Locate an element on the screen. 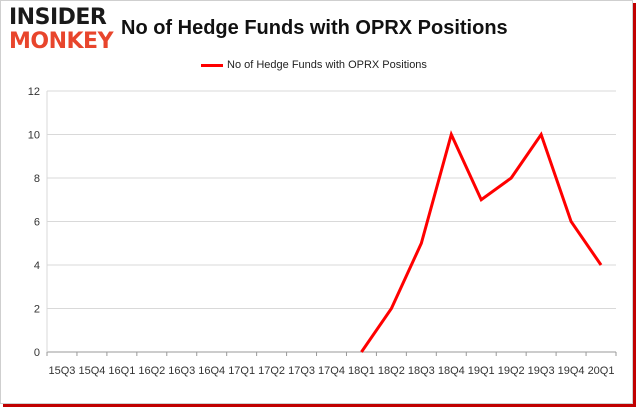 This screenshot has height=408, width=637. legend-label: No of Hedge Funds with OPRX Positions is located at coordinates (327, 65).